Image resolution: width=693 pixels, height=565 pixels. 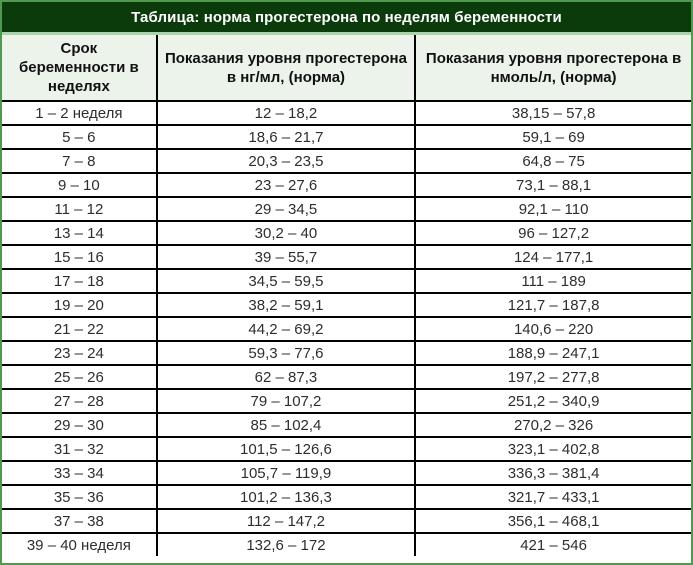 What do you see at coordinates (286, 305) in the screenshot?
I see `table-cell: 38,2 – 59,1` at bounding box center [286, 305].